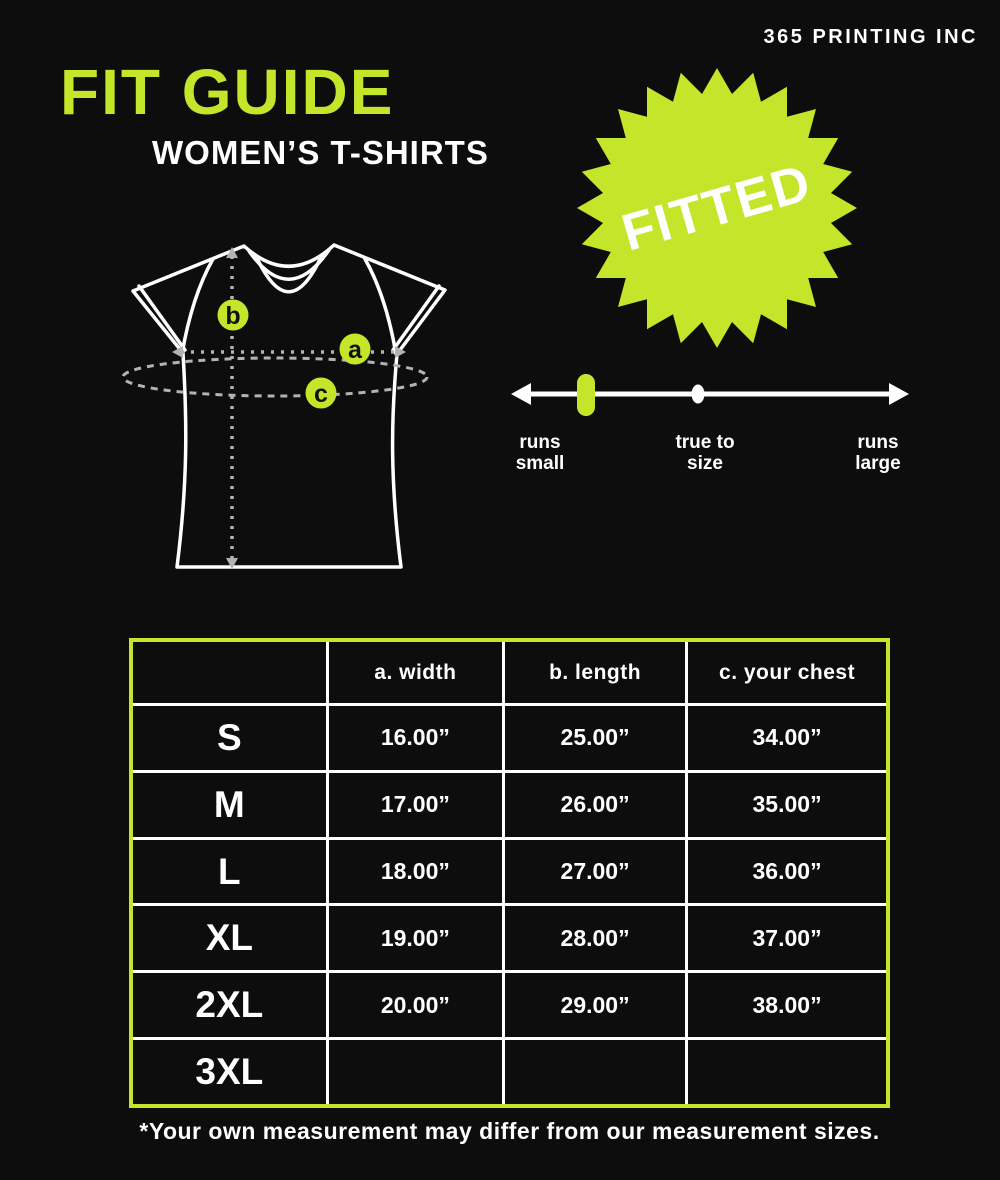 The height and width of the screenshot is (1180, 1000). What do you see at coordinates (415, 672) in the screenshot?
I see `column-header-width: a. width` at bounding box center [415, 672].